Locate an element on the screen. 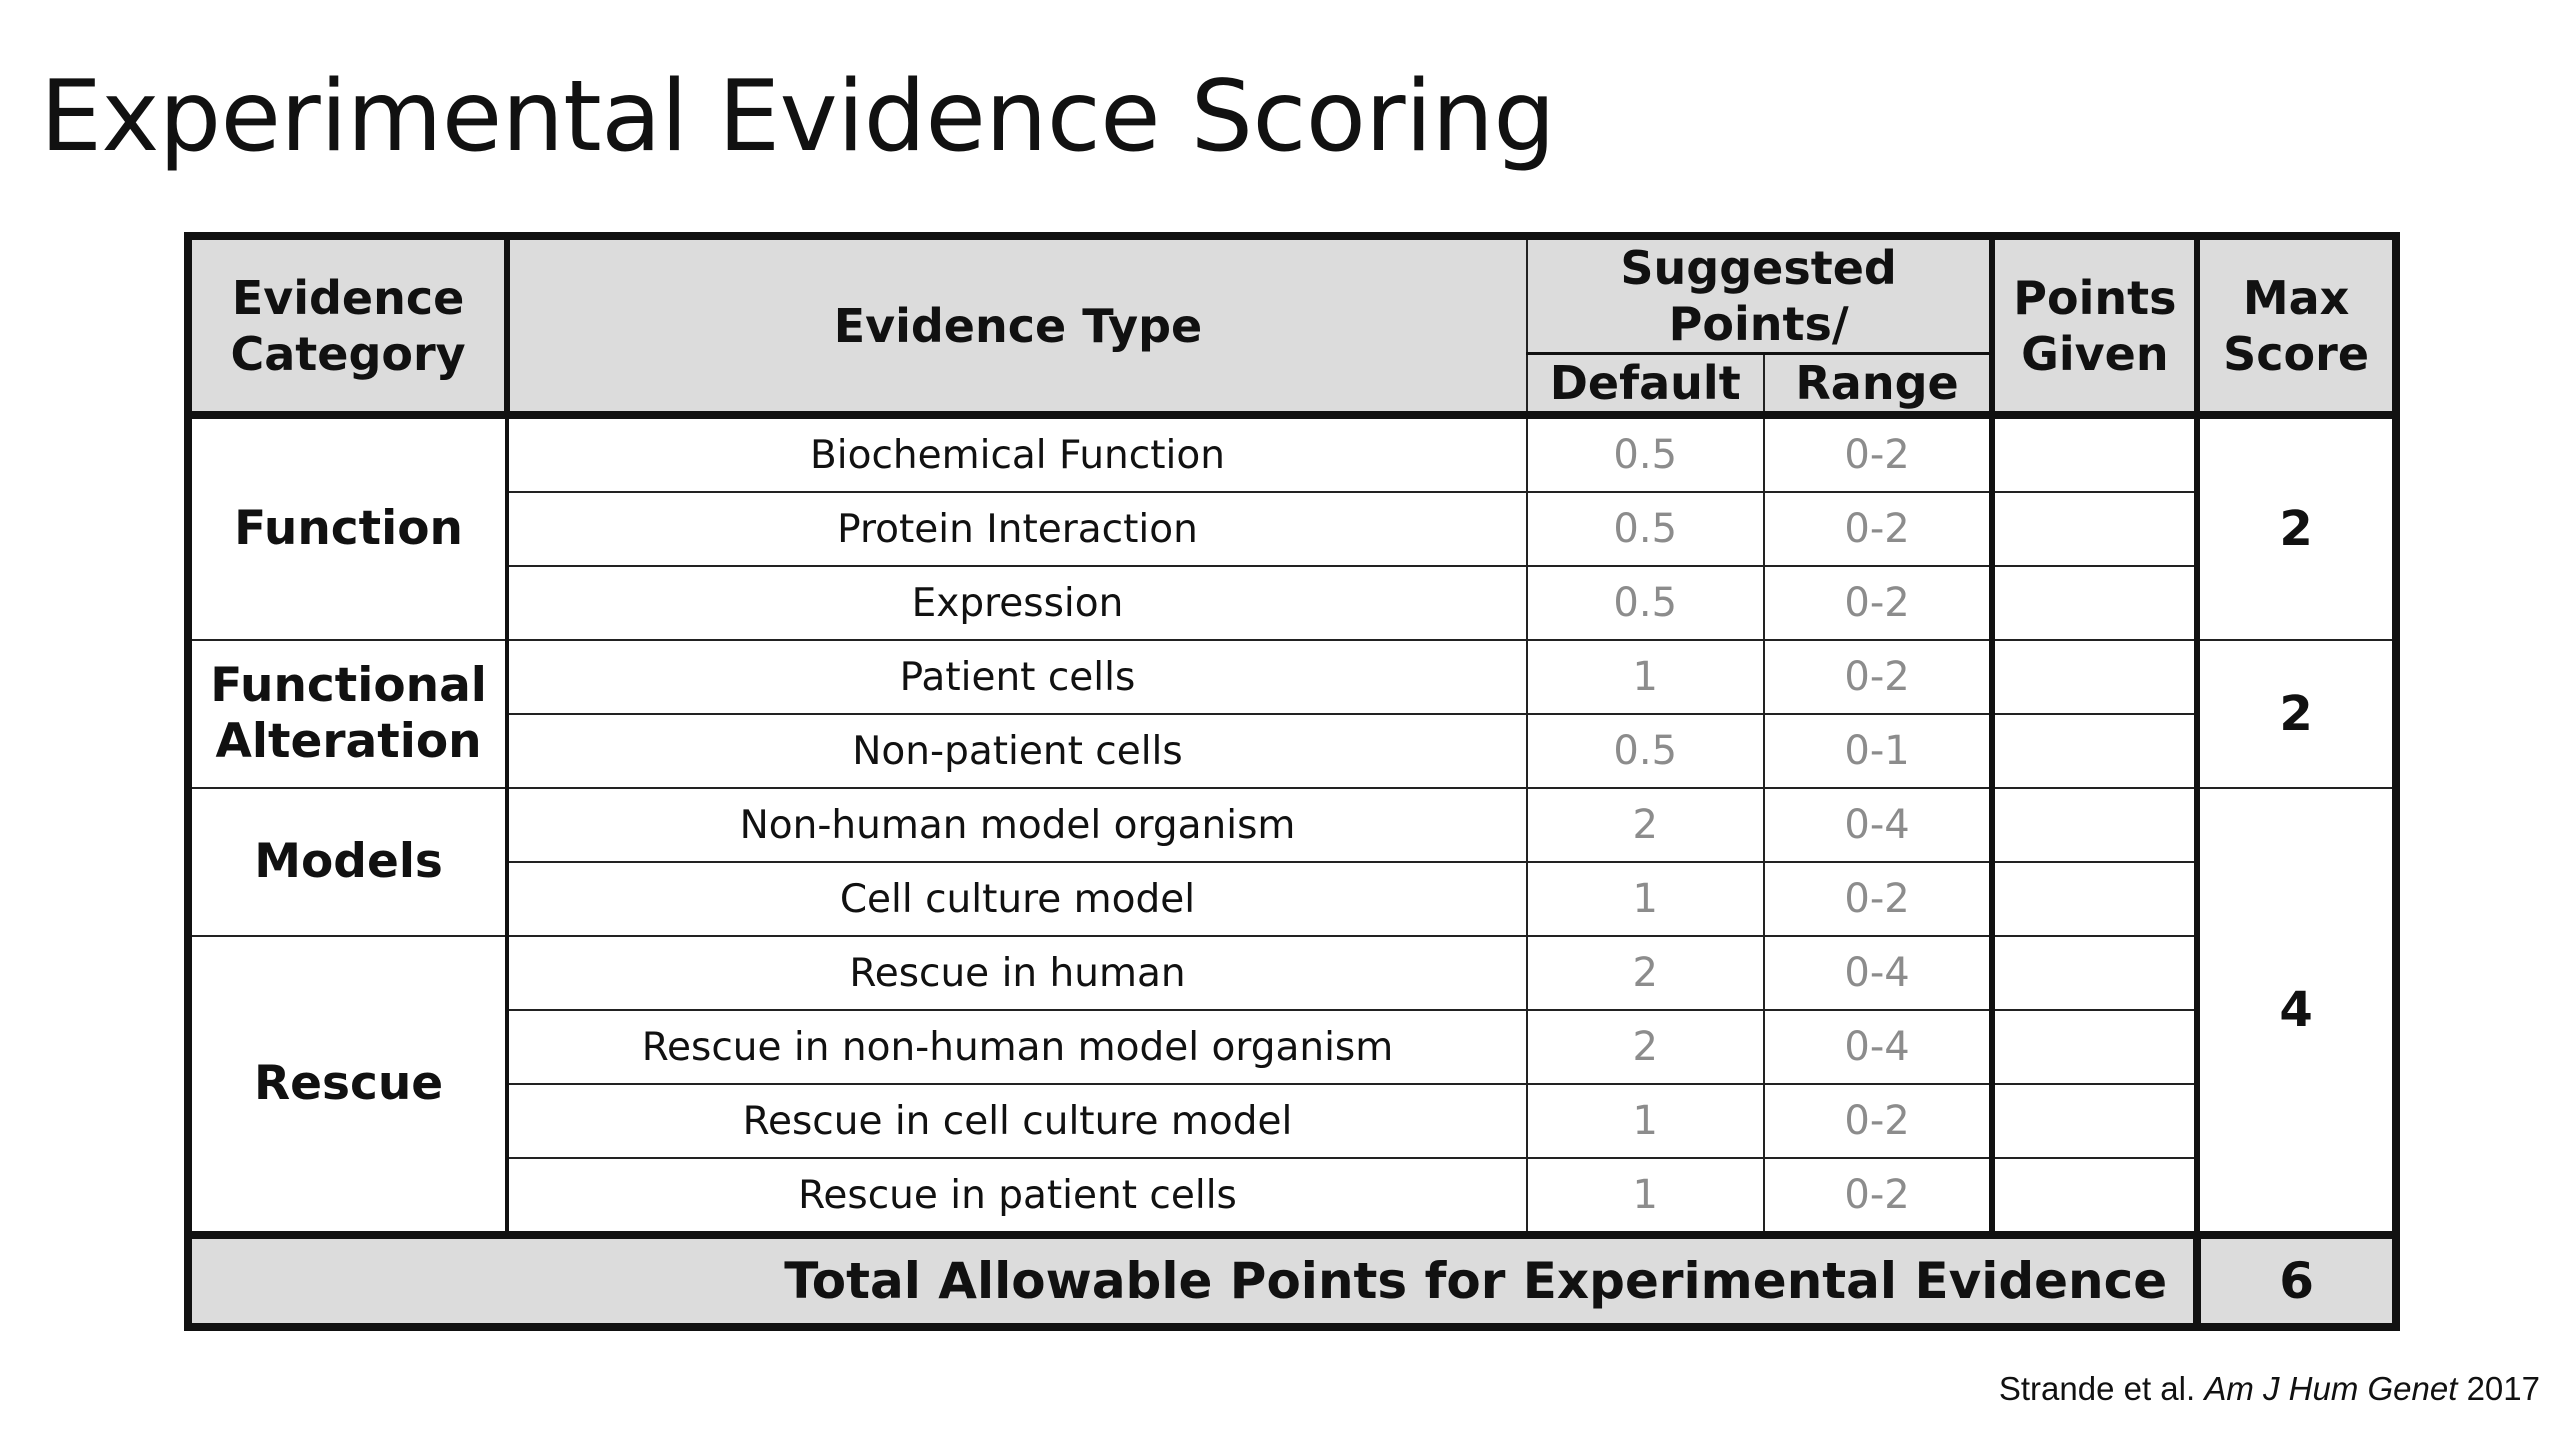 The image size is (2560, 1440). header-points-given: Points Given is located at coordinates (2094, 327).